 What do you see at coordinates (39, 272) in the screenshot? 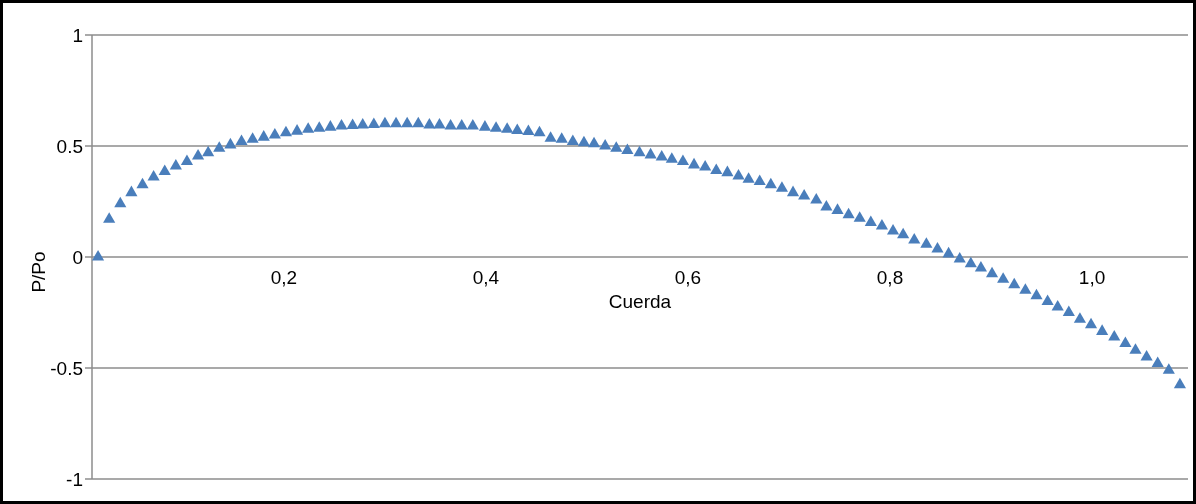
I see `y-axis-title: P/Po` at bounding box center [39, 272].